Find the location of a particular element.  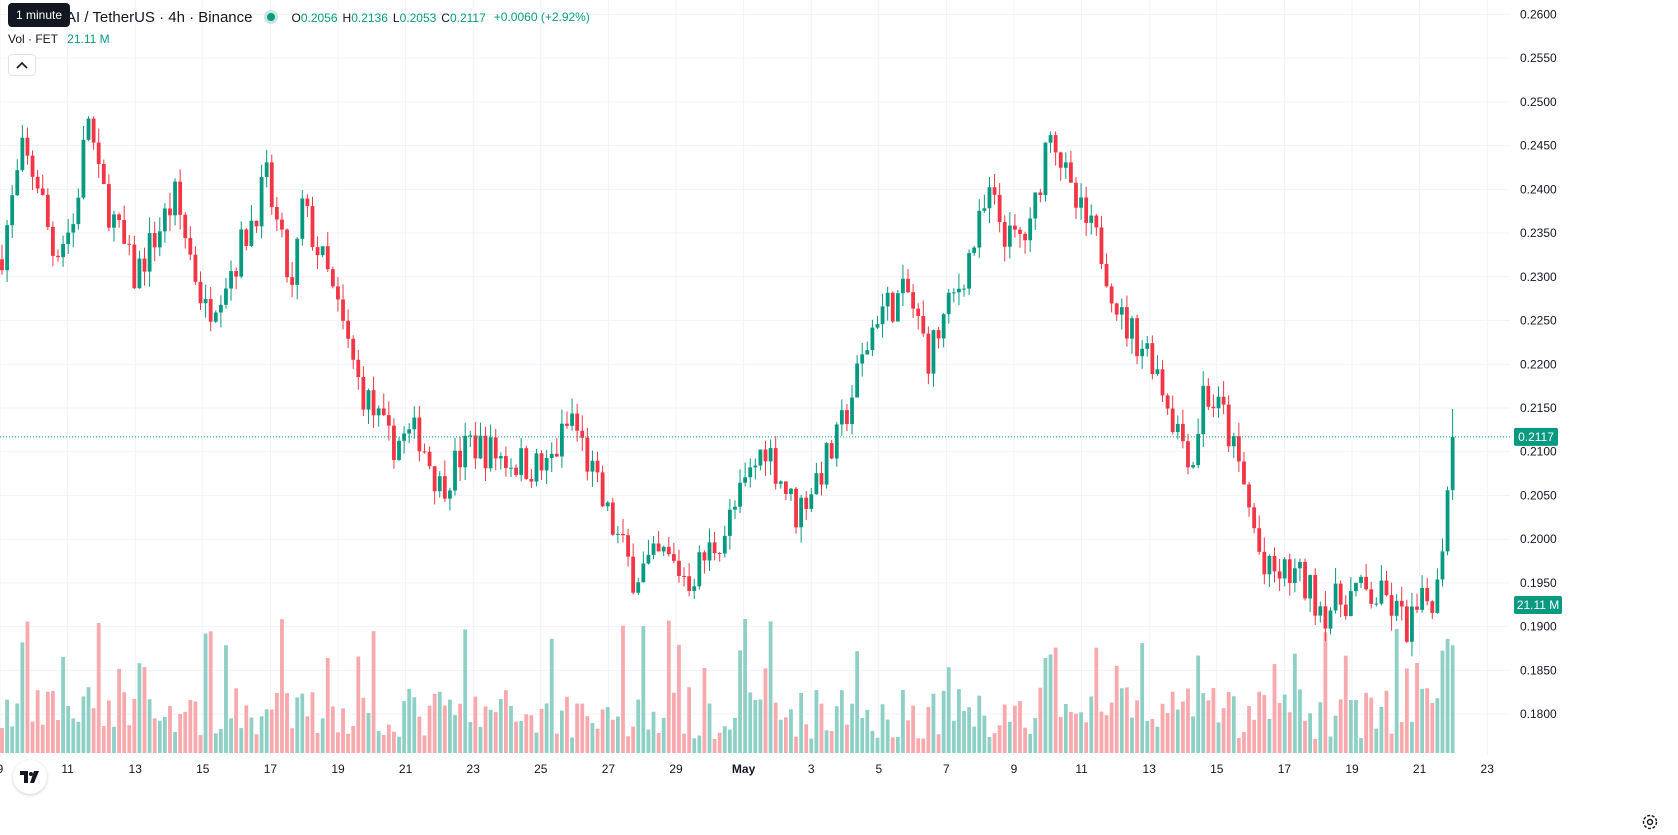

ohlc-key: H is located at coordinates (347, 18).